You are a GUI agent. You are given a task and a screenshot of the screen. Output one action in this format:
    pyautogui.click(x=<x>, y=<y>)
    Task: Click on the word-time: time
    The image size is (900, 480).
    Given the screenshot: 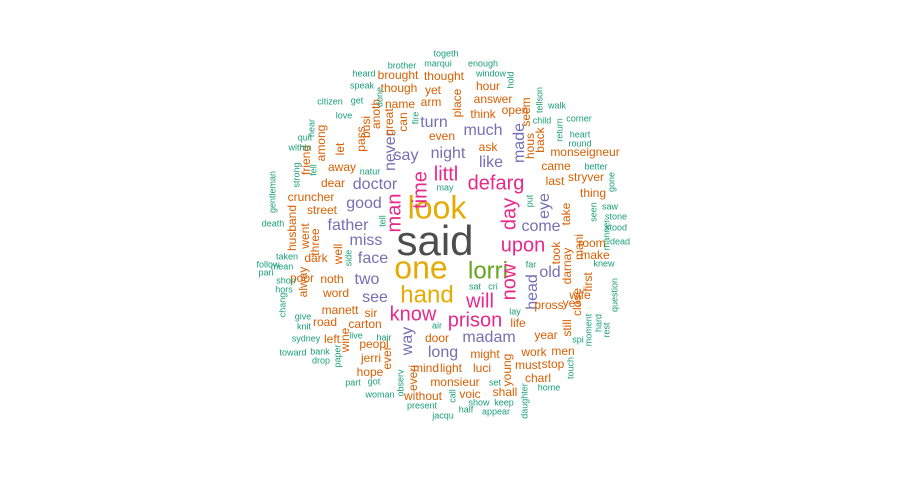 What is the action you would take?
    pyautogui.click(x=420, y=190)
    